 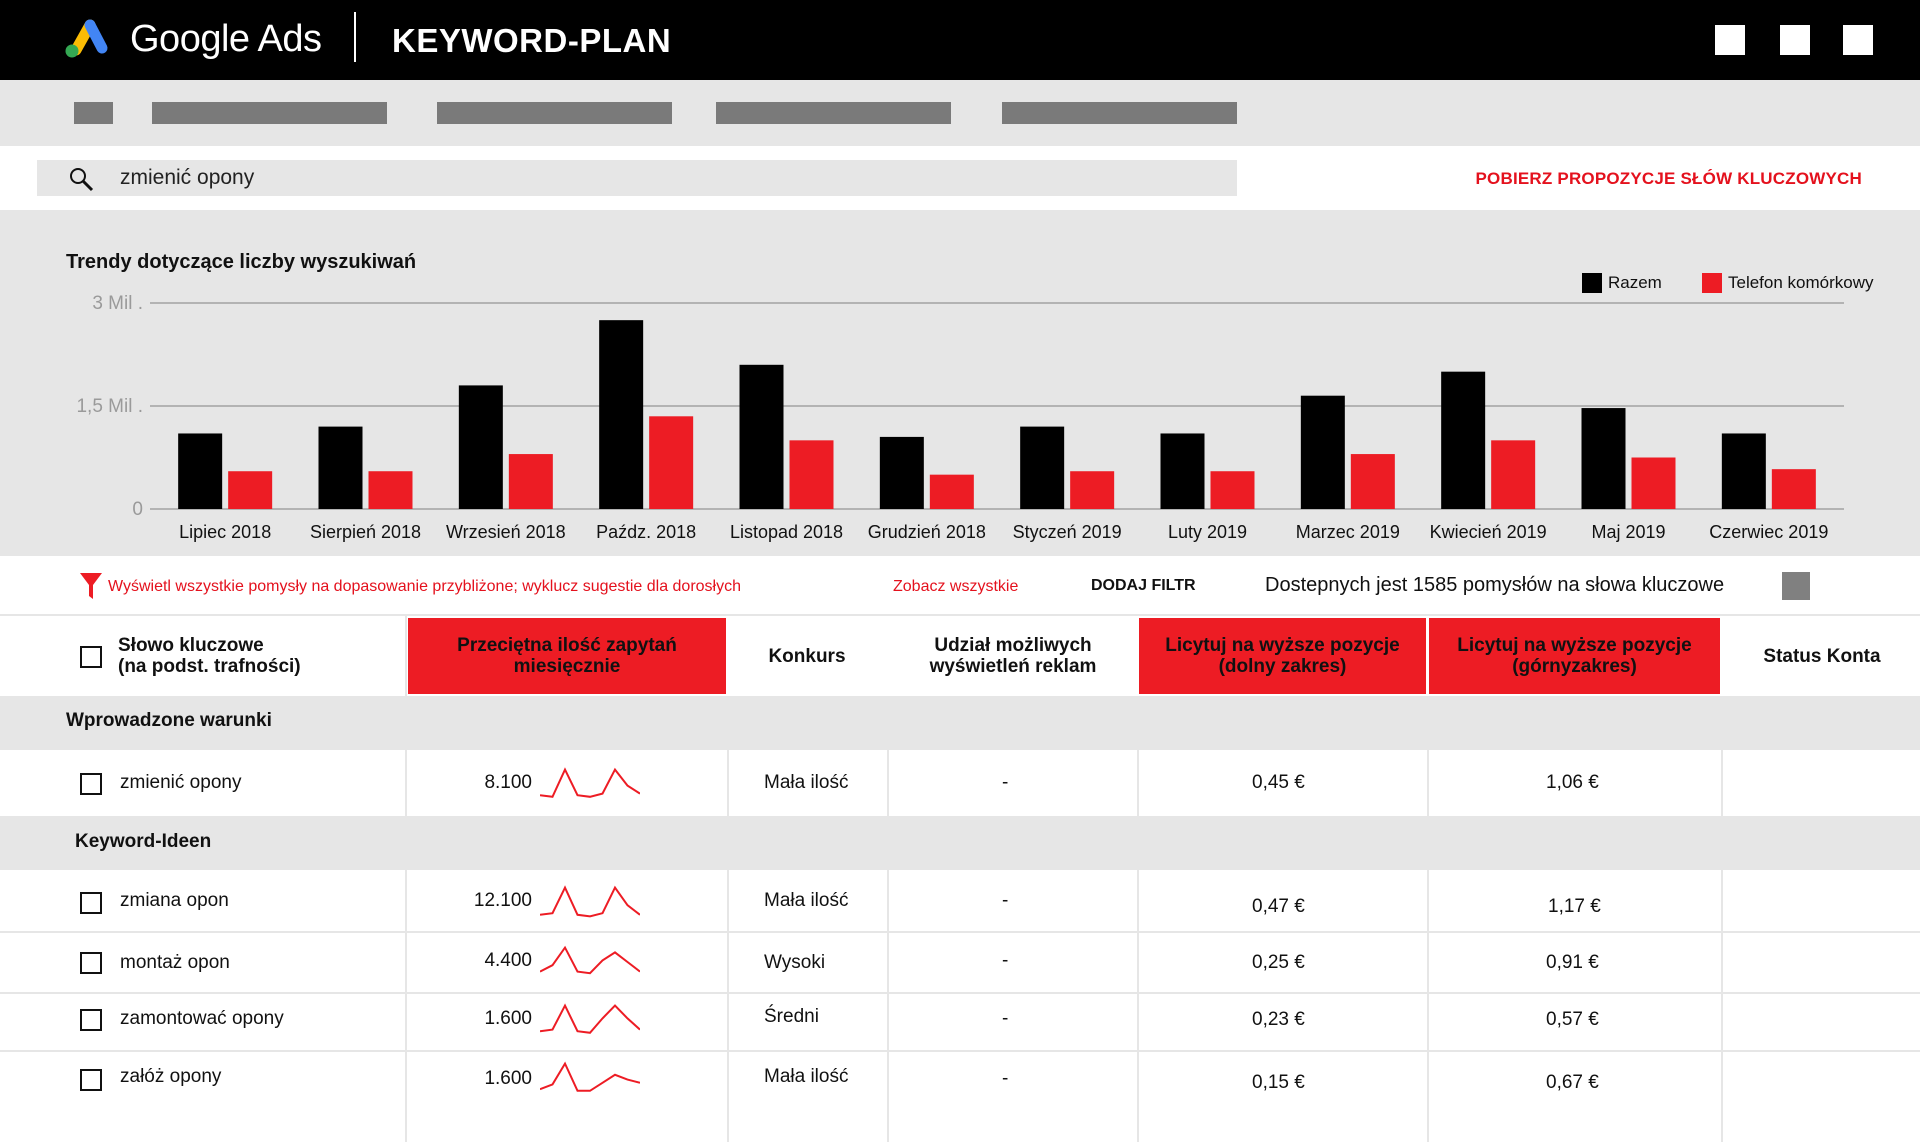 What do you see at coordinates (1143, 585) in the screenshot?
I see `add-filter-button: DODAJ FILTR` at bounding box center [1143, 585].